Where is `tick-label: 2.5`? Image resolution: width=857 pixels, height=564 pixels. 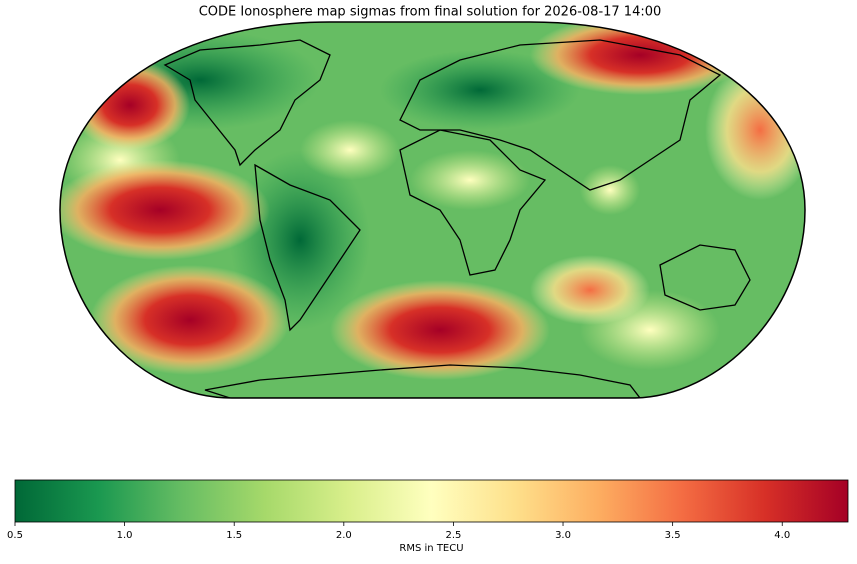 tick-label: 2.5 is located at coordinates (453, 535).